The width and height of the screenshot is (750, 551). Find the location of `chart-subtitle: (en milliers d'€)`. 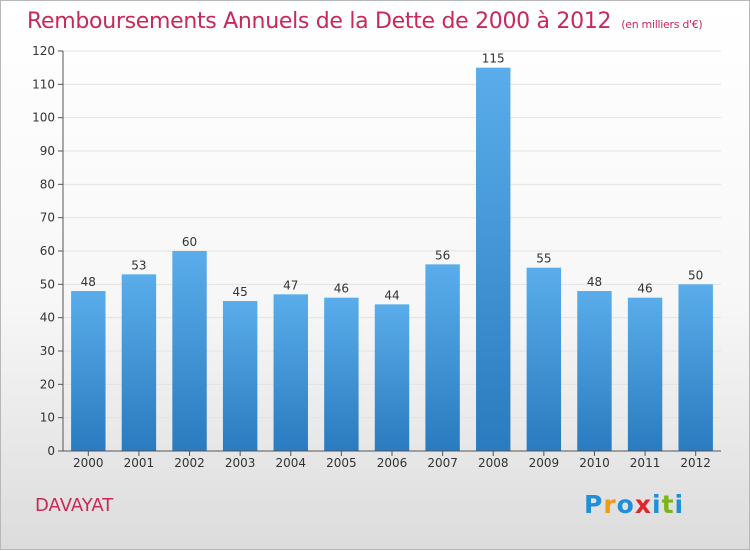

chart-subtitle: (en milliers d'€) is located at coordinates (662, 24).